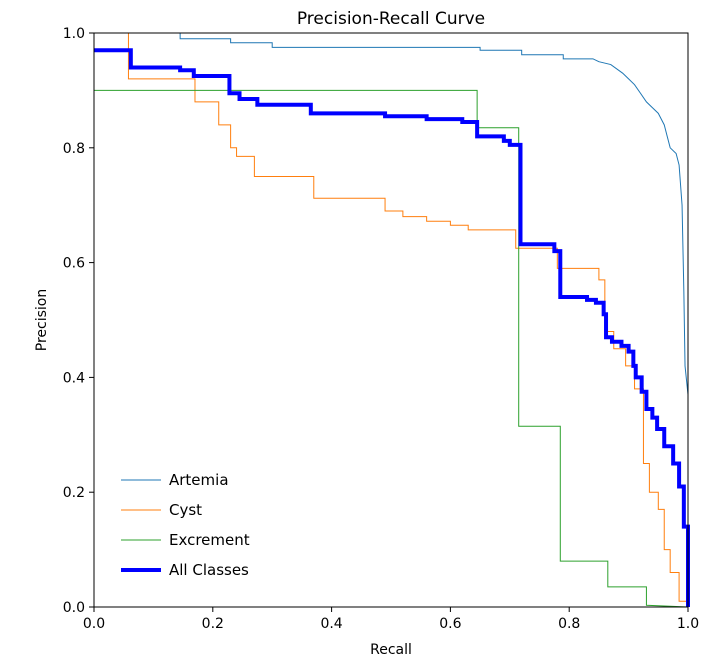 Image resolution: width=728 pixels, height=667 pixels. What do you see at coordinates (74, 378) in the screenshot?
I see `y-tick-label: 0.4` at bounding box center [74, 378].